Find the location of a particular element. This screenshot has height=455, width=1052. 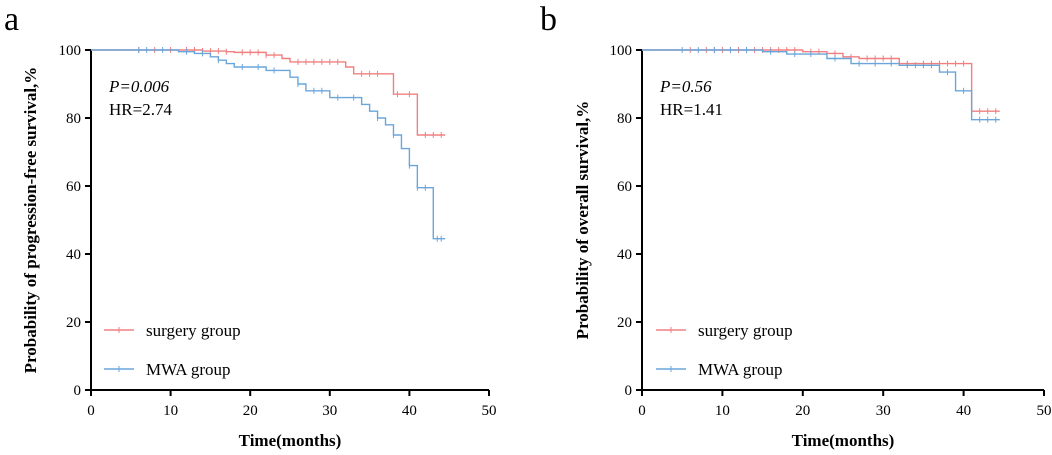

panel-letter: b is located at coordinates (548, 19).